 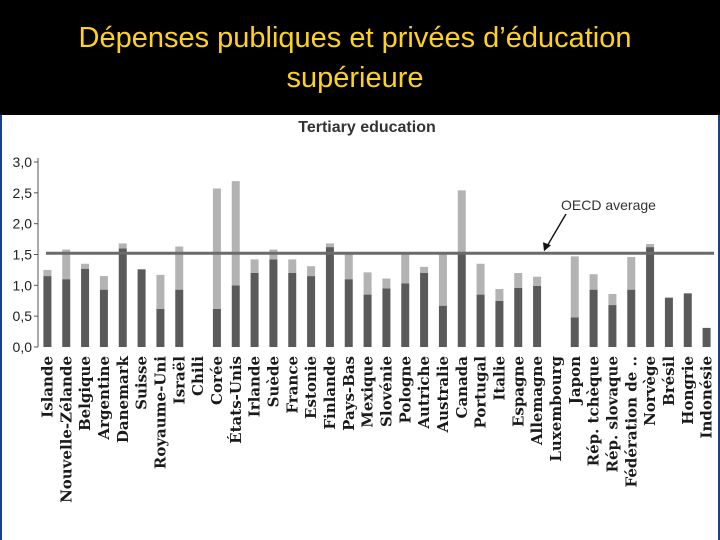 What do you see at coordinates (66, 429) in the screenshot?
I see `category-label: Nouvelle-Zélande` at bounding box center [66, 429].